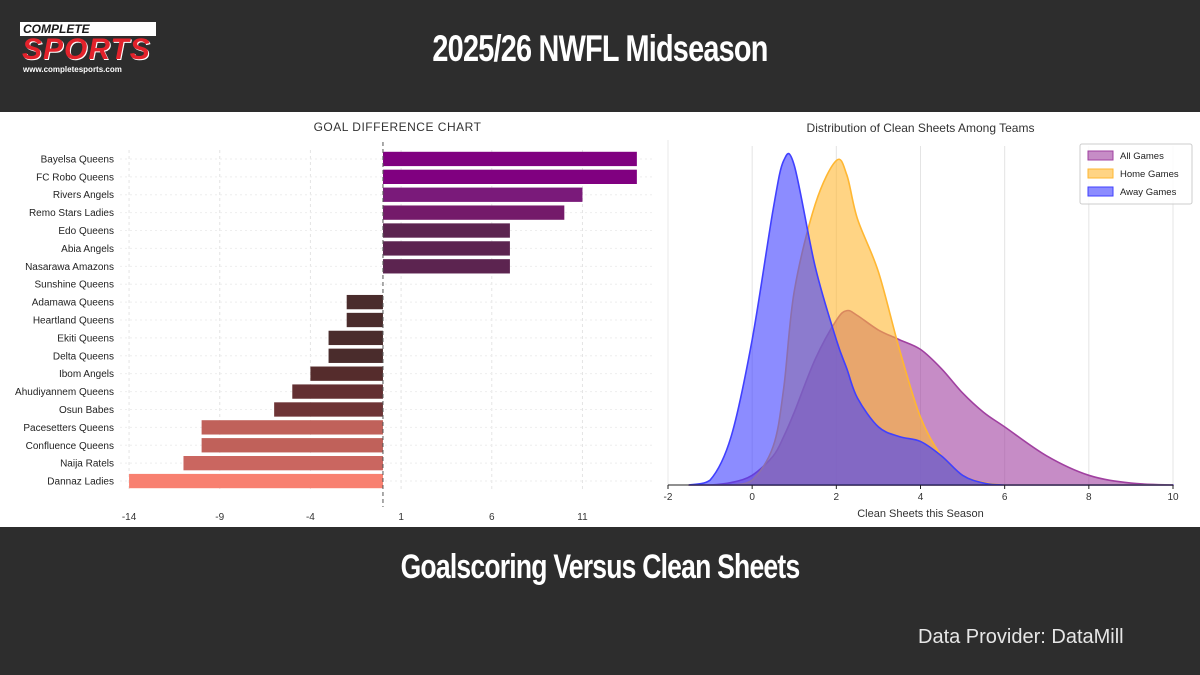 This screenshot has height=675, width=1200. What do you see at coordinates (1149, 174) in the screenshot?
I see `legend-label: Home Games` at bounding box center [1149, 174].